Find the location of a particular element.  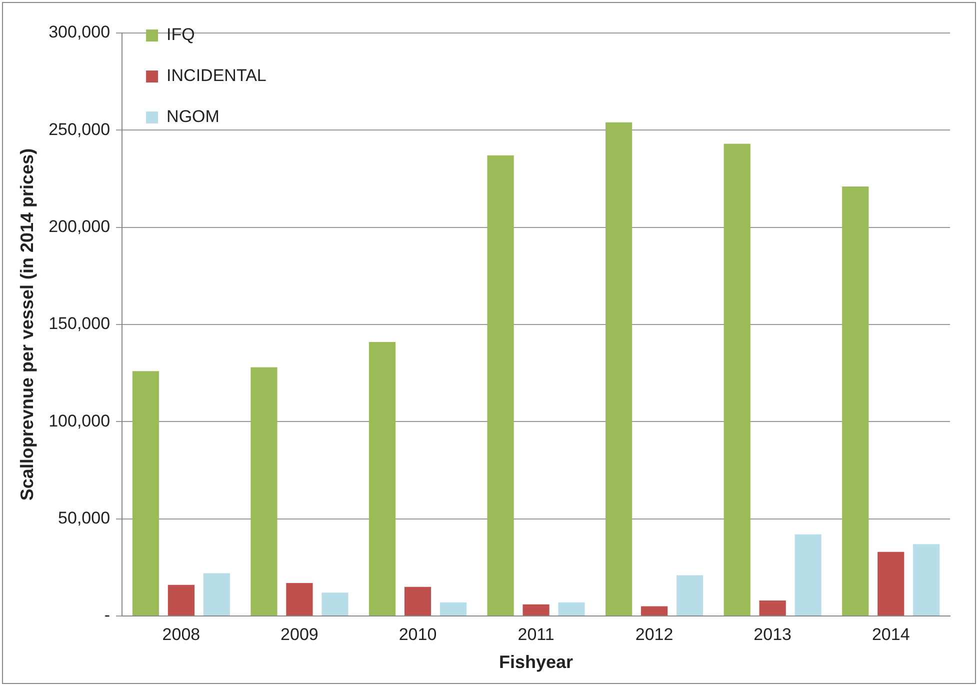

legend-label: INCIDENTAL is located at coordinates (216, 76).